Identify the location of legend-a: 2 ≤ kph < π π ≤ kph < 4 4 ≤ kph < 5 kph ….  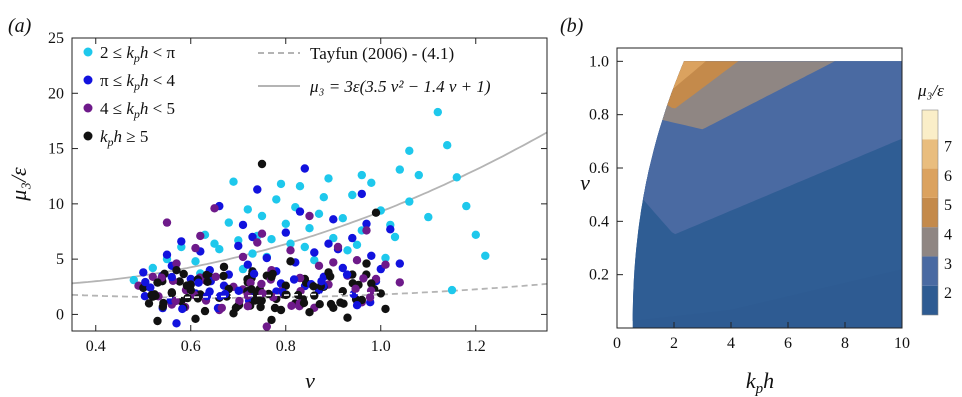
(287, 96).